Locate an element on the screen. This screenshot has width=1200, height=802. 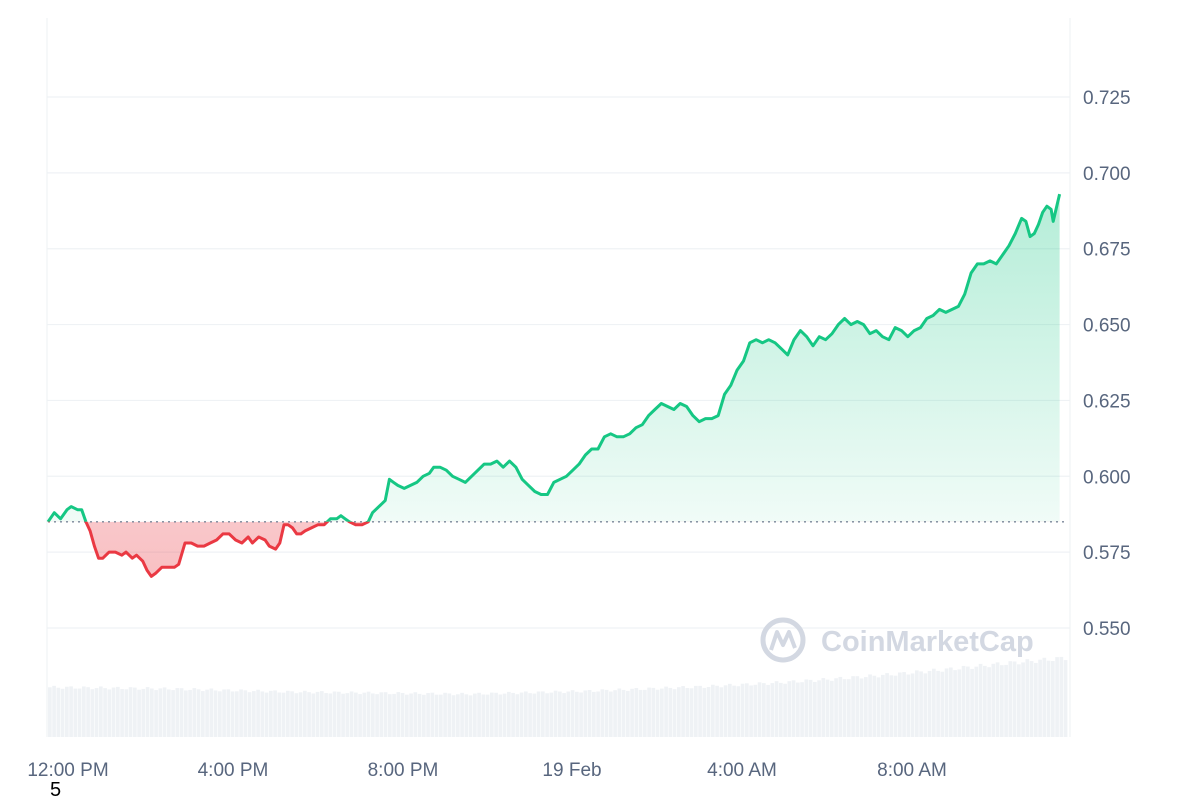
x-tick-label: 4:00 AM is located at coordinates (742, 770).